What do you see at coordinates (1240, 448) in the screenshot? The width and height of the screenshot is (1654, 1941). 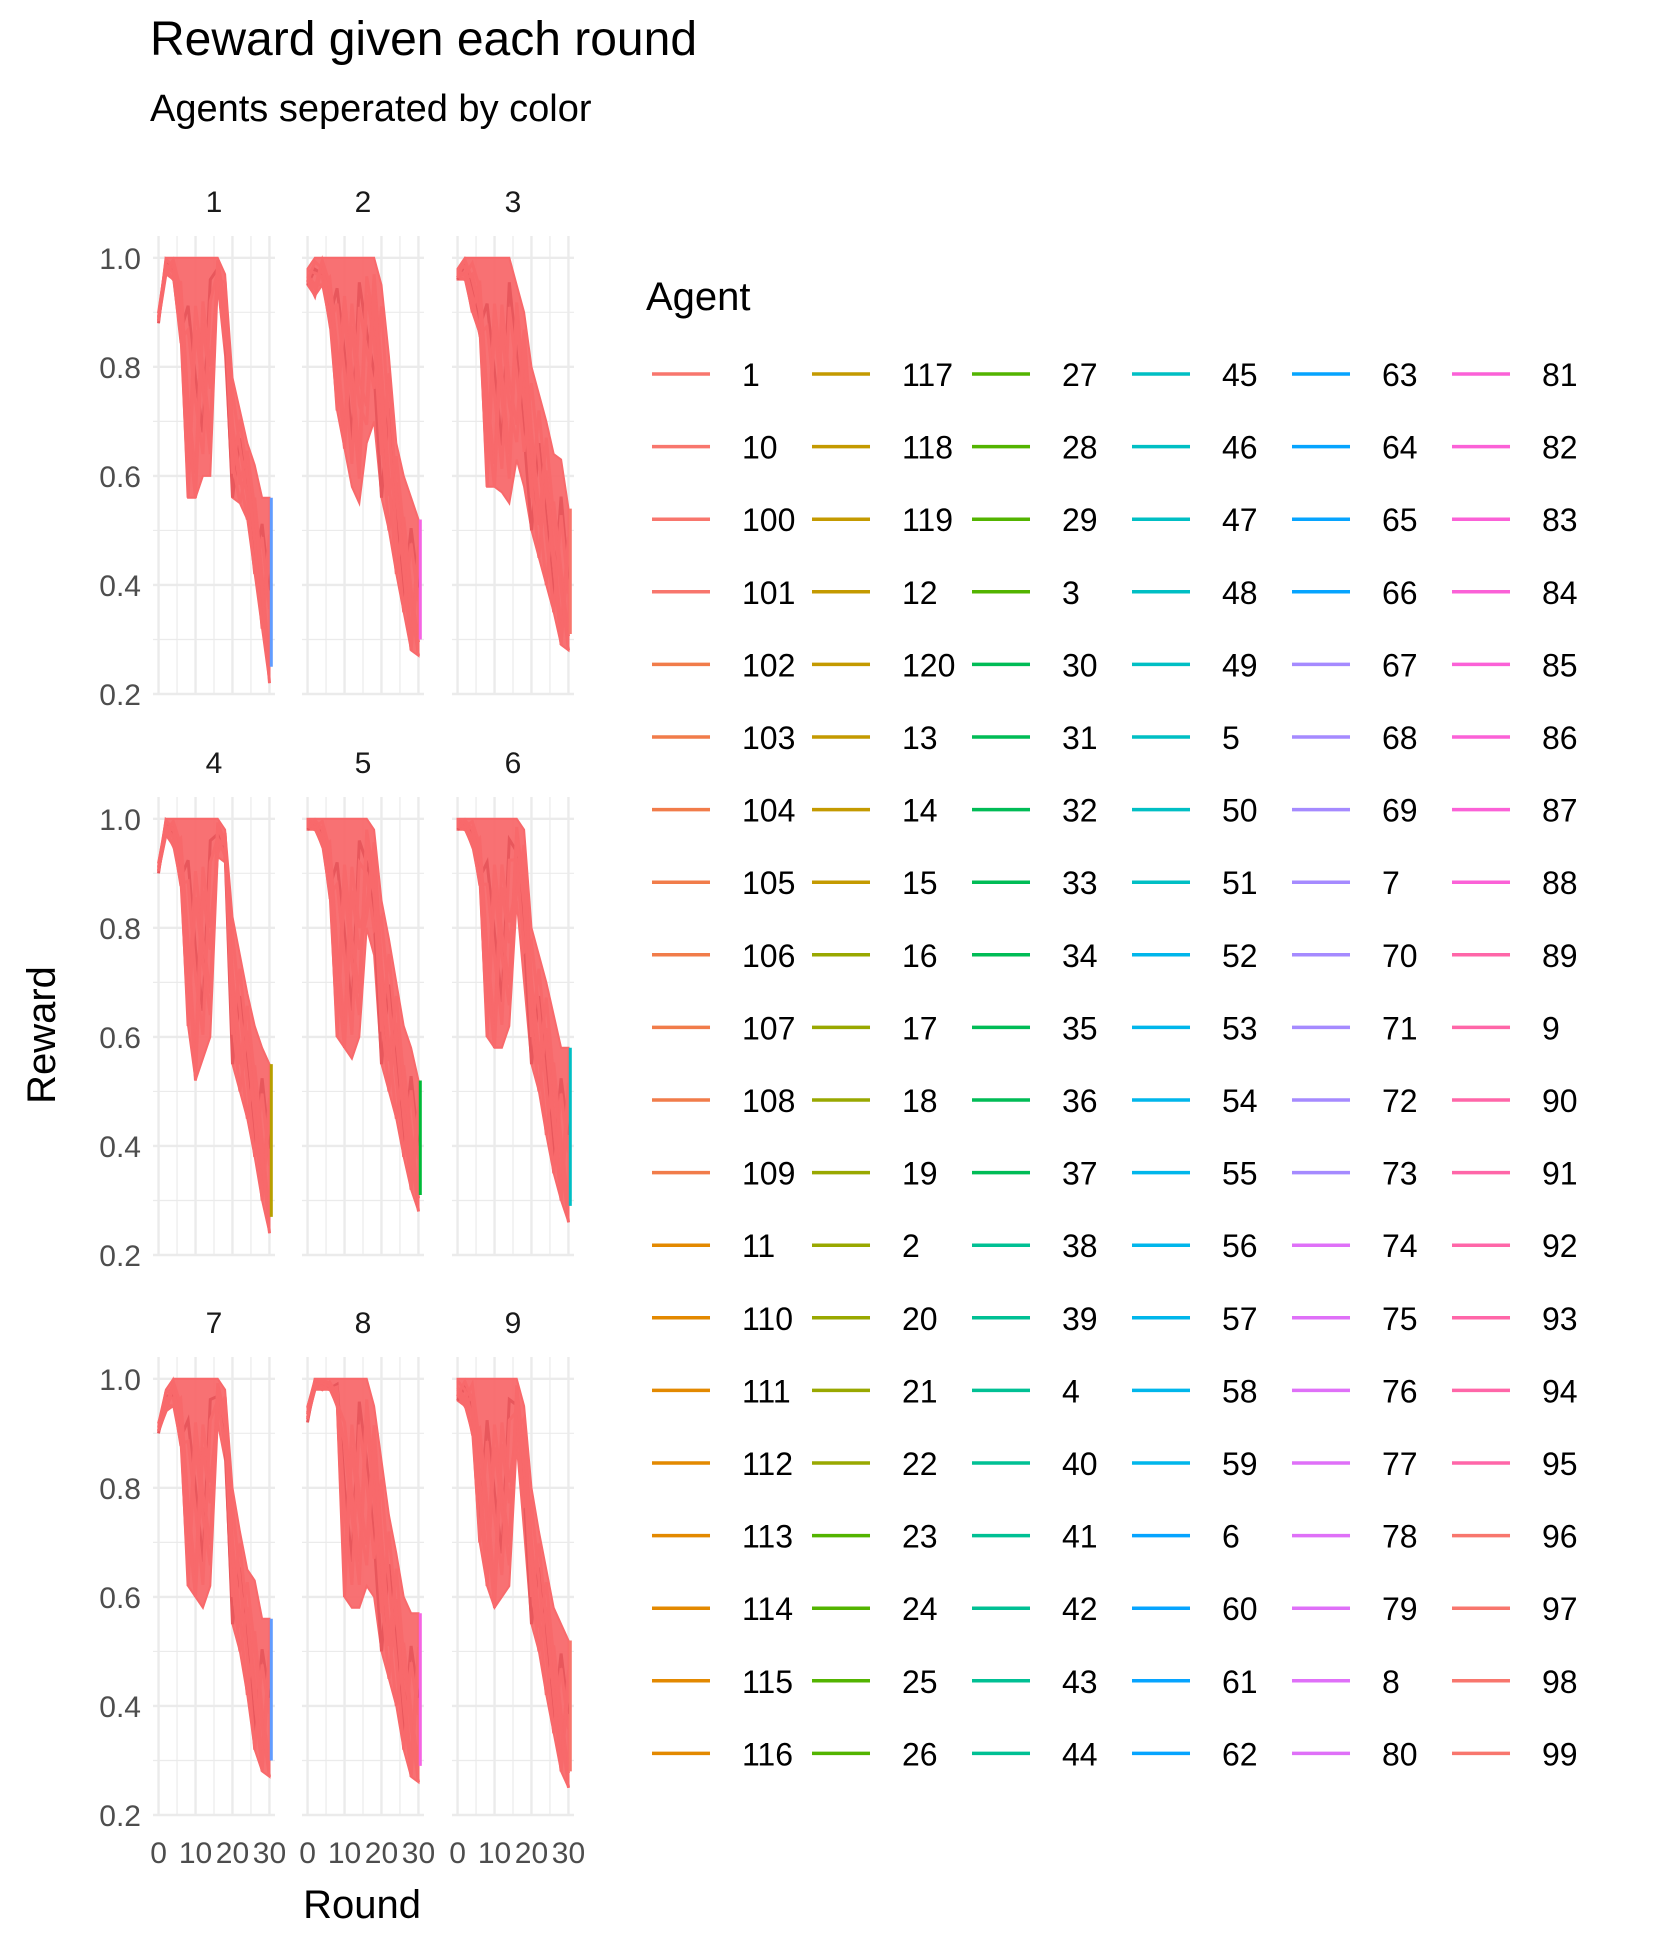 I see `legend-label: 46` at bounding box center [1240, 448].